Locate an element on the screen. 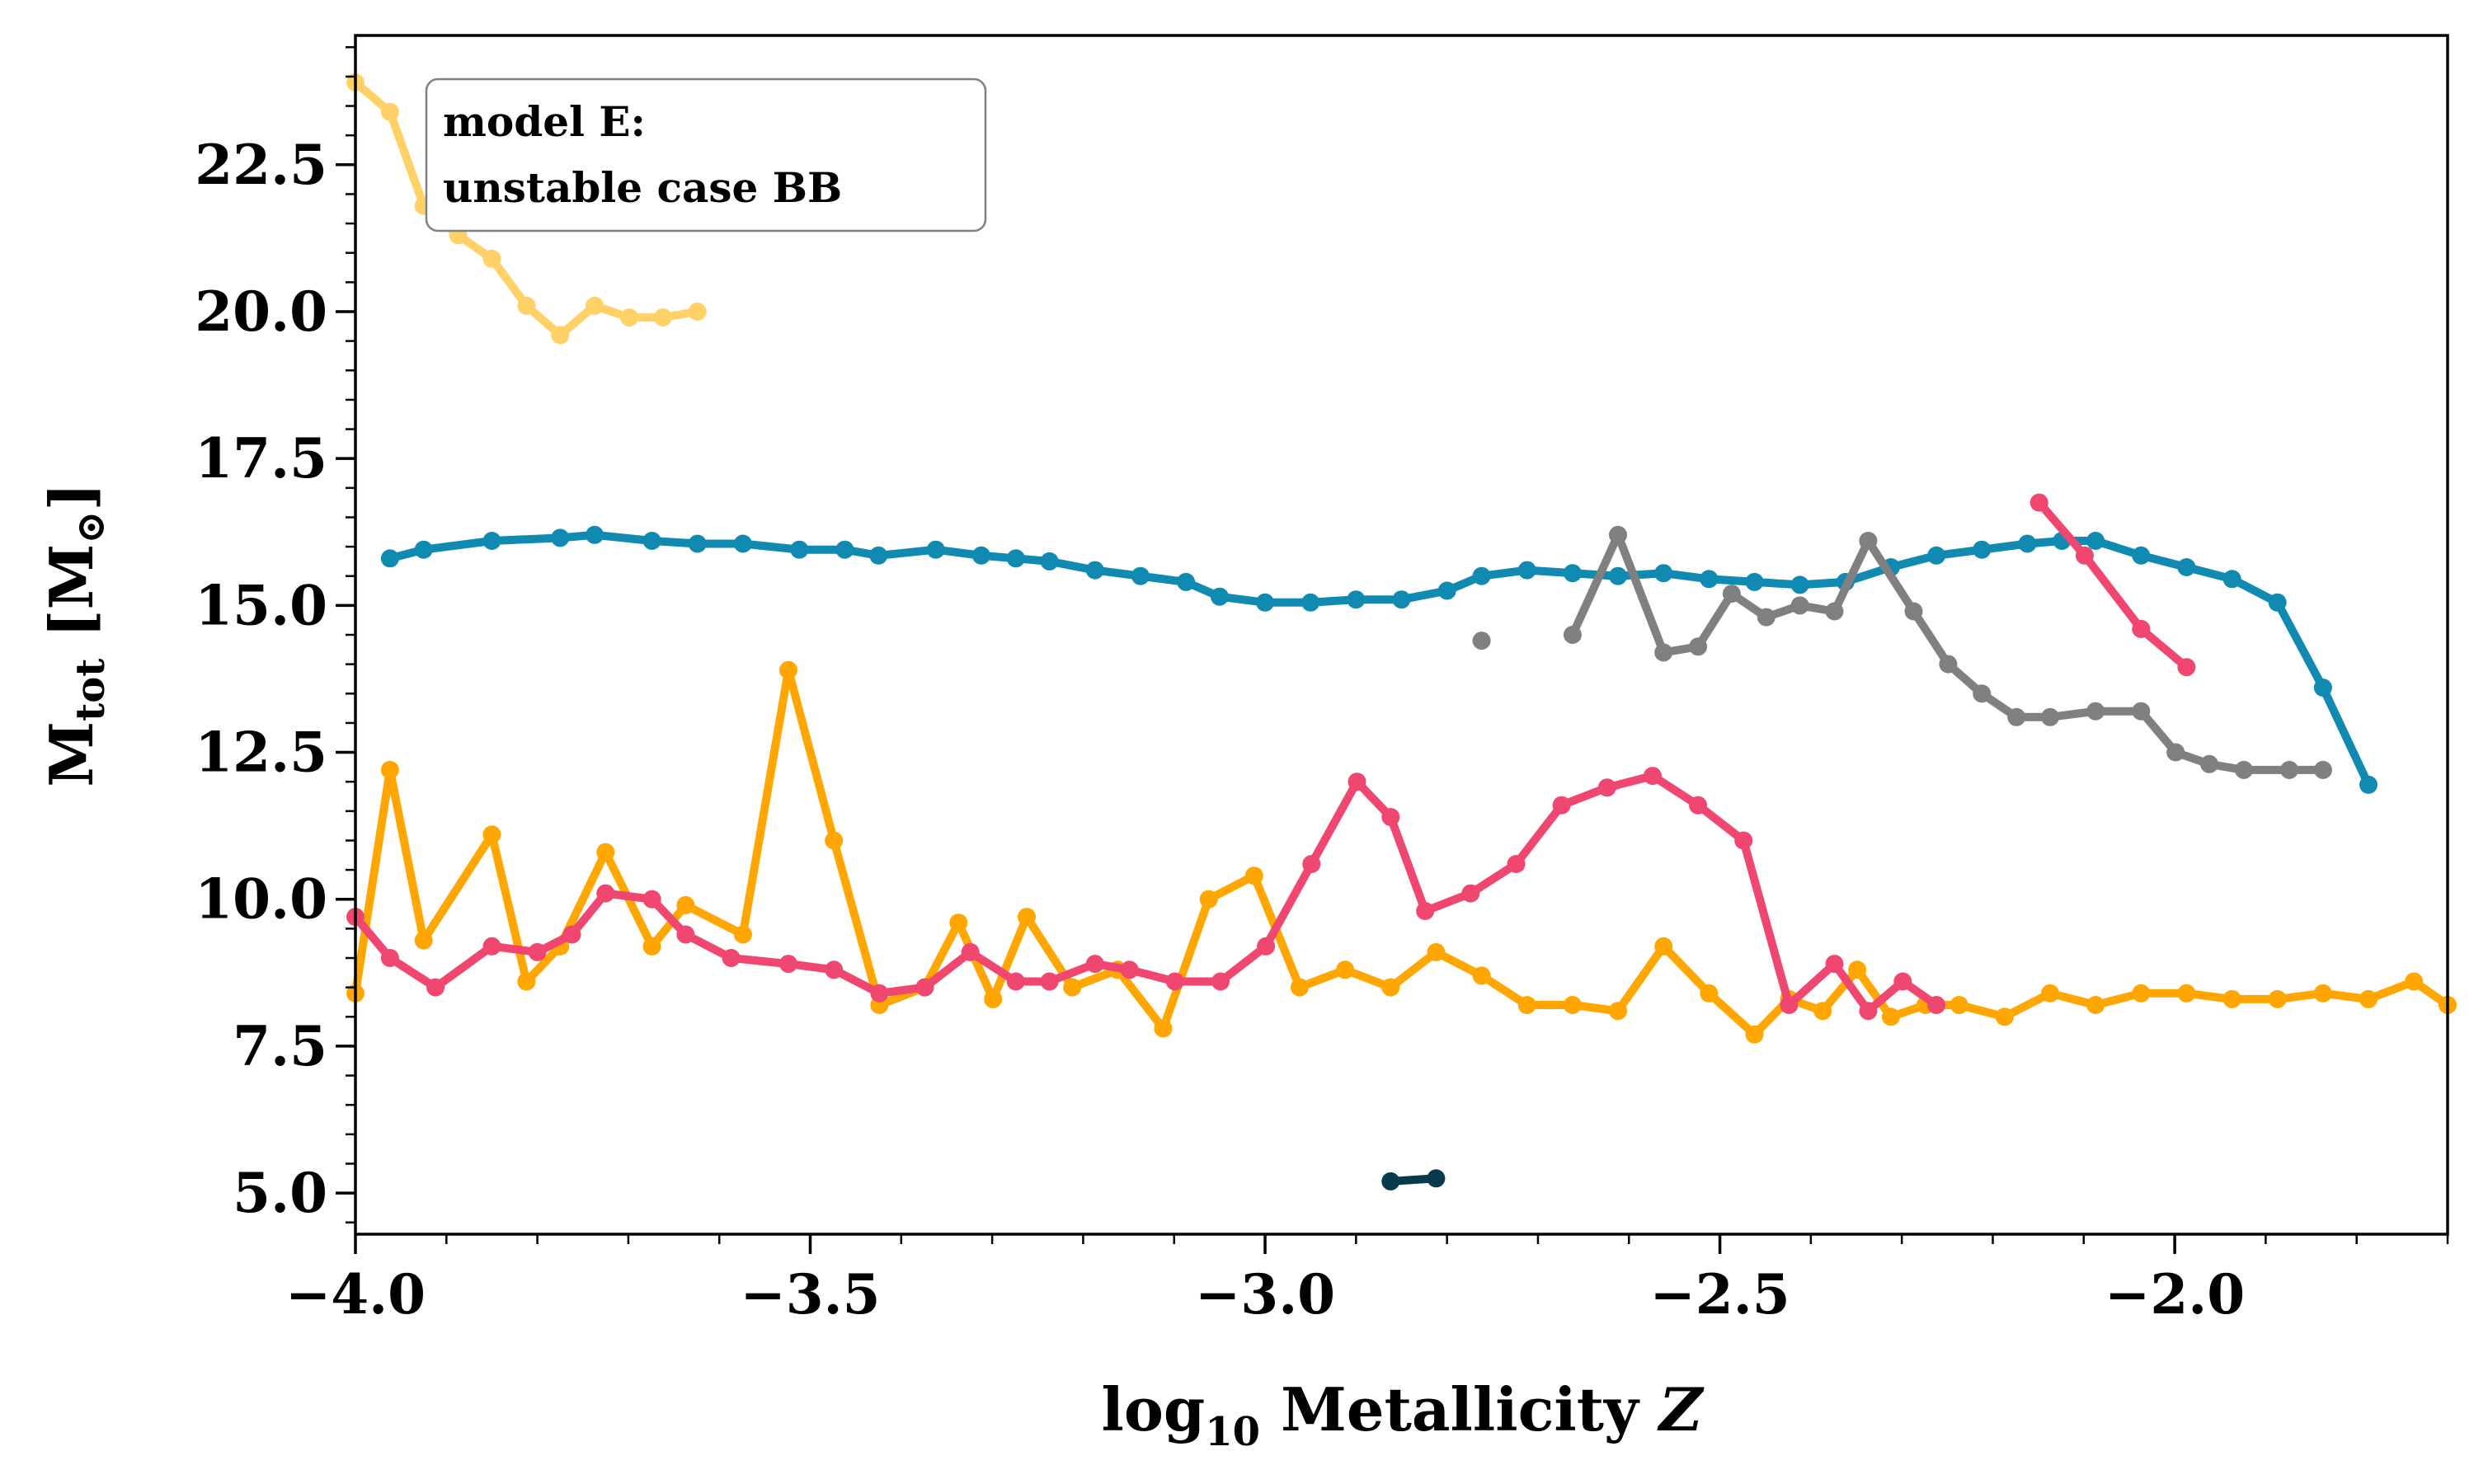 This screenshot has height=1484, width=2474. annotation-box is located at coordinates (706, 154).